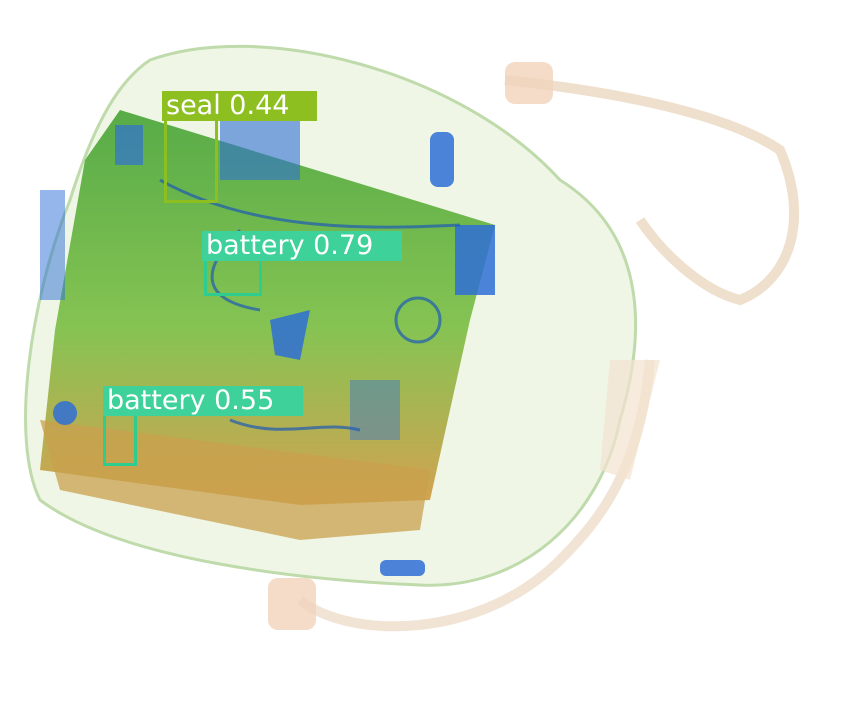  Describe the element at coordinates (302, 246) in the screenshot. I see `detection-label-battery-1: battery 0.79` at that location.